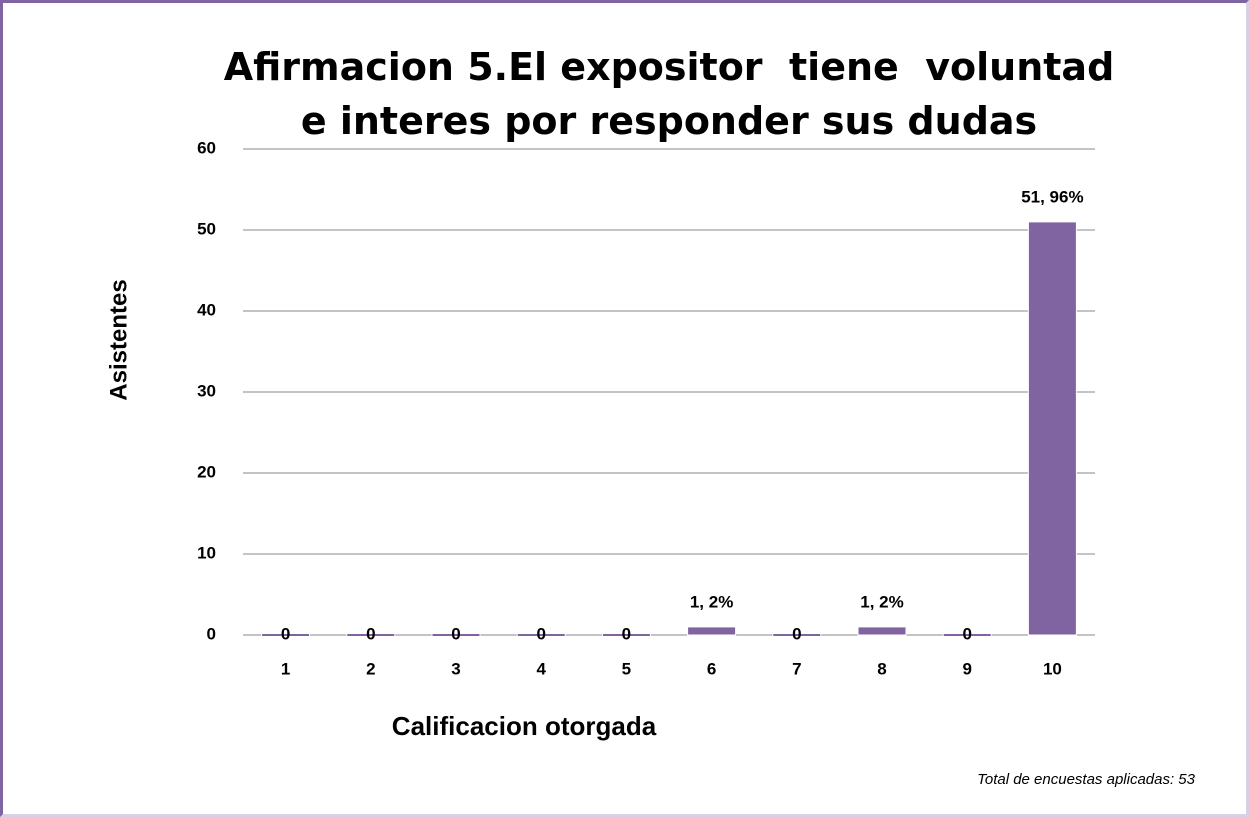 The width and height of the screenshot is (1249, 817). Describe the element at coordinates (796, 668) in the screenshot. I see `x-tick-label: 7` at that location.